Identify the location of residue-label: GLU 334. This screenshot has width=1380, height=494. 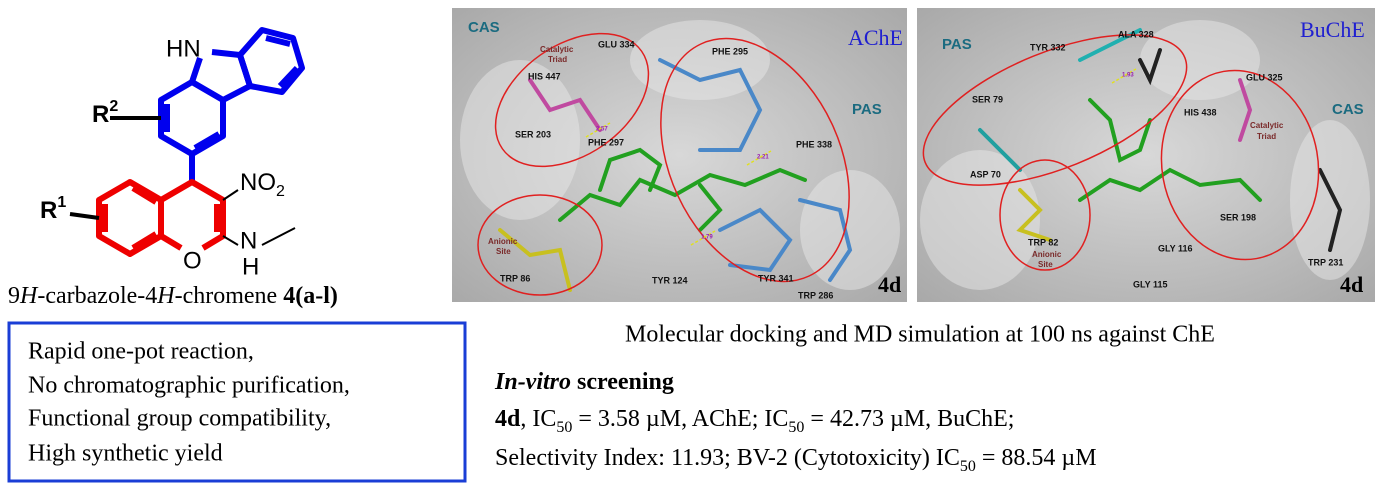
(616, 44).